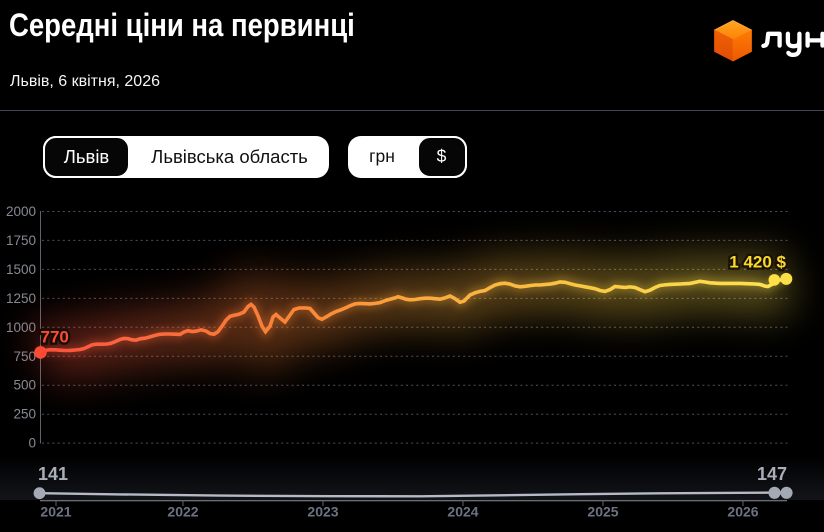 This screenshot has width=824, height=532. What do you see at coordinates (24, 385) in the screenshot?
I see `svg-text: 500` at bounding box center [24, 385].